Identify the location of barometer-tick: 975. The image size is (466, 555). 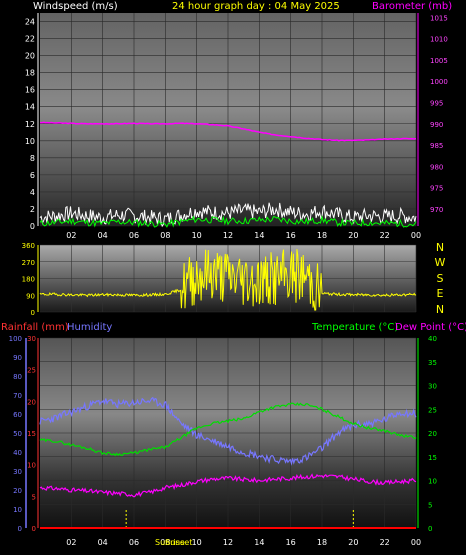
(436, 189).